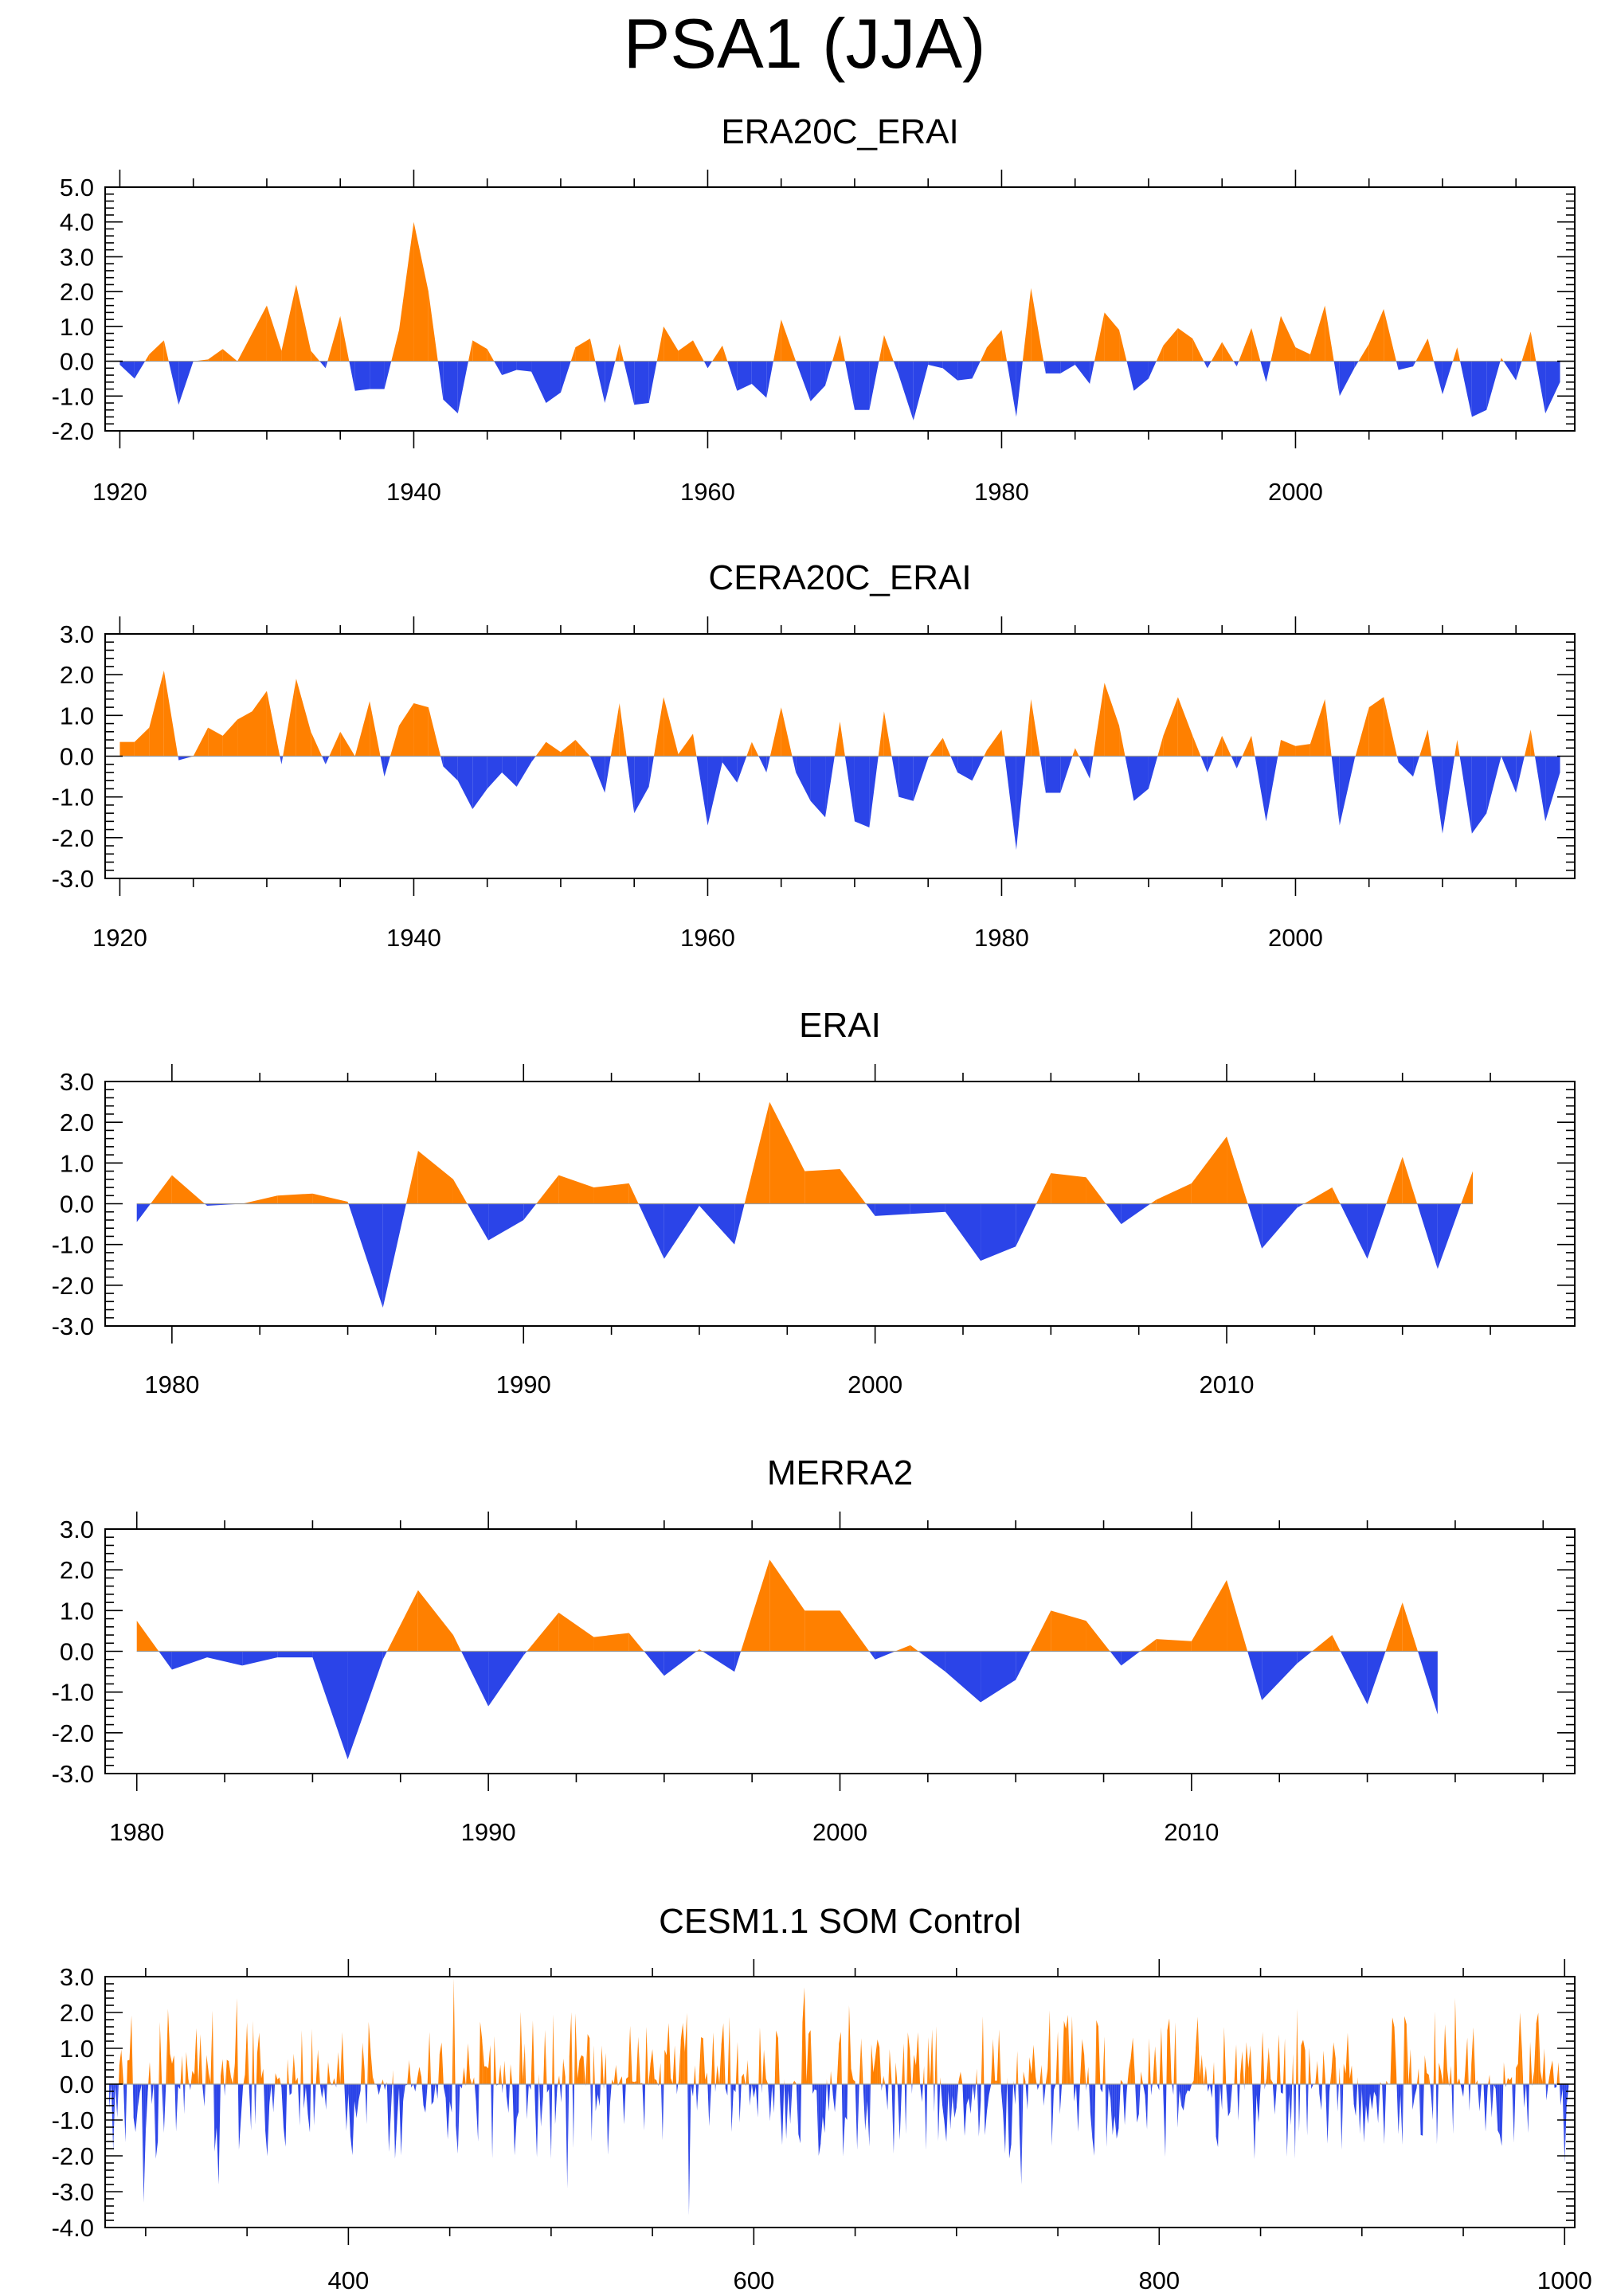  Describe the element at coordinates (119, 938) in the screenshot. I see `x-tick-label: 1920` at that location.